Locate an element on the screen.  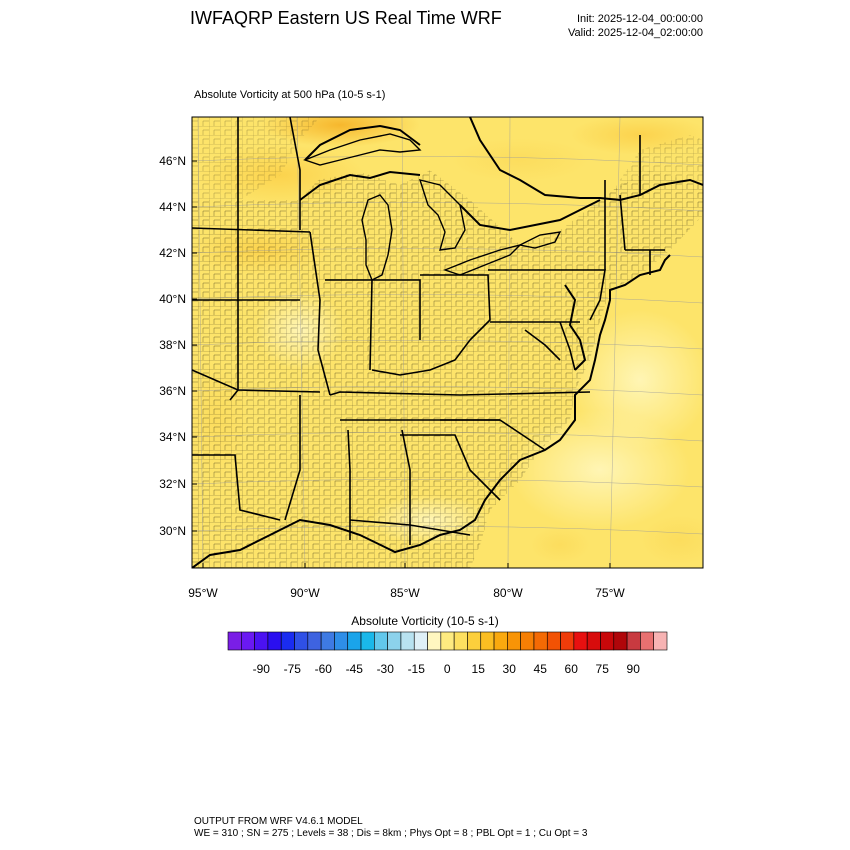
colorbar-tick-label: -45 is located at coordinates (355, 669).